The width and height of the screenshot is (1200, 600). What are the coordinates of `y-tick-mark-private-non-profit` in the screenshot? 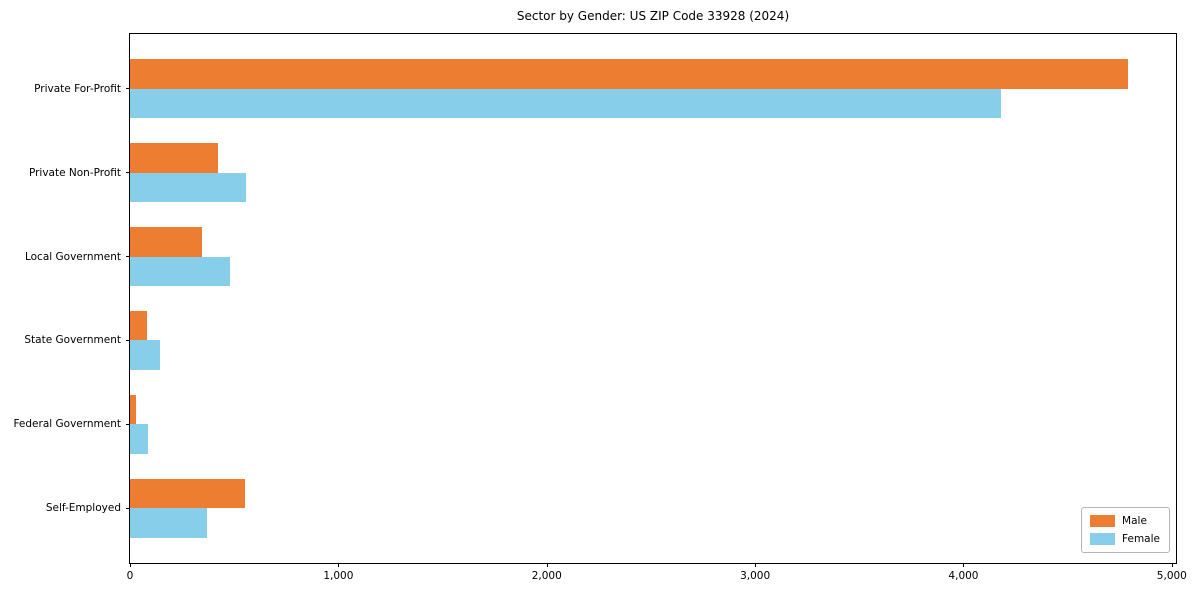 It's located at (128, 173).